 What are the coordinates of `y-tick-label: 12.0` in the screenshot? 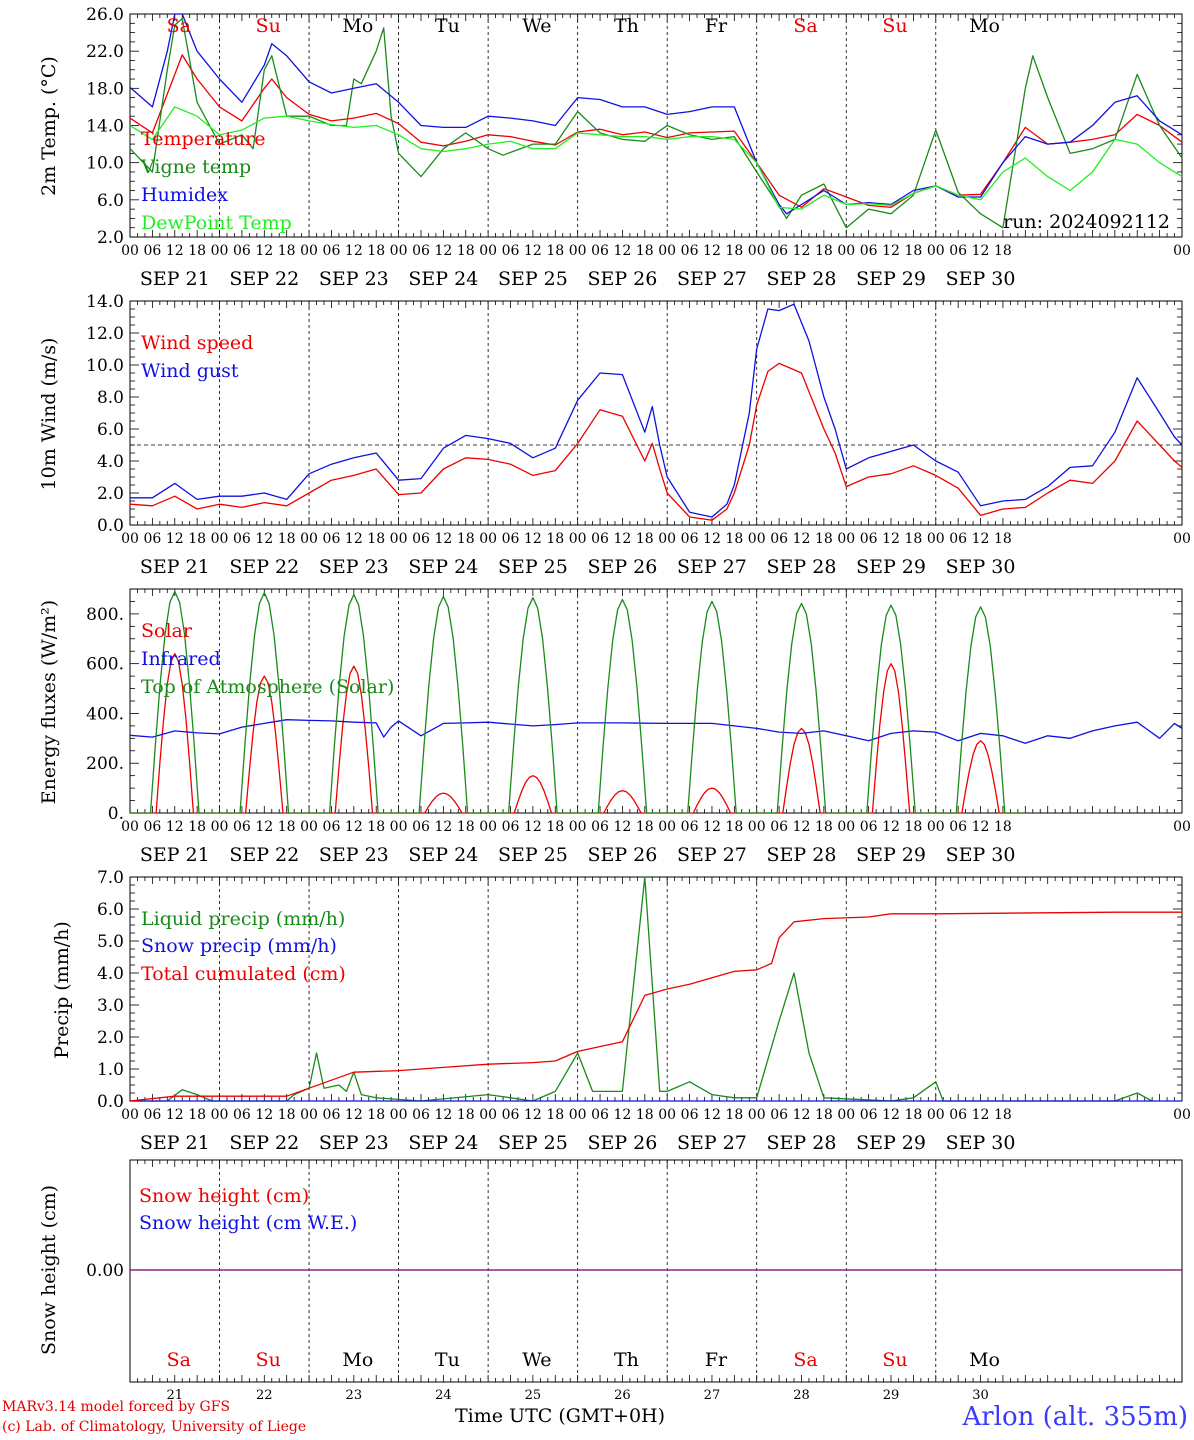 It's located at (105, 334).